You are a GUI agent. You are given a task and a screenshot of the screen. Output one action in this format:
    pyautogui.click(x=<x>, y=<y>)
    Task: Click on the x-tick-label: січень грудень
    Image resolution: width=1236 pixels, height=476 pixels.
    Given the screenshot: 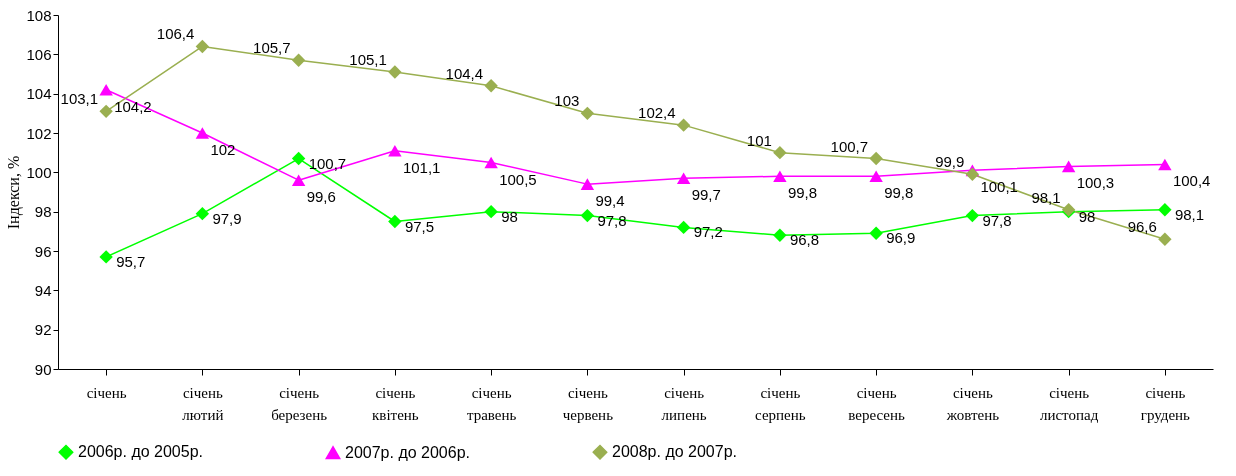 What is the action you would take?
    pyautogui.click(x=1165, y=403)
    